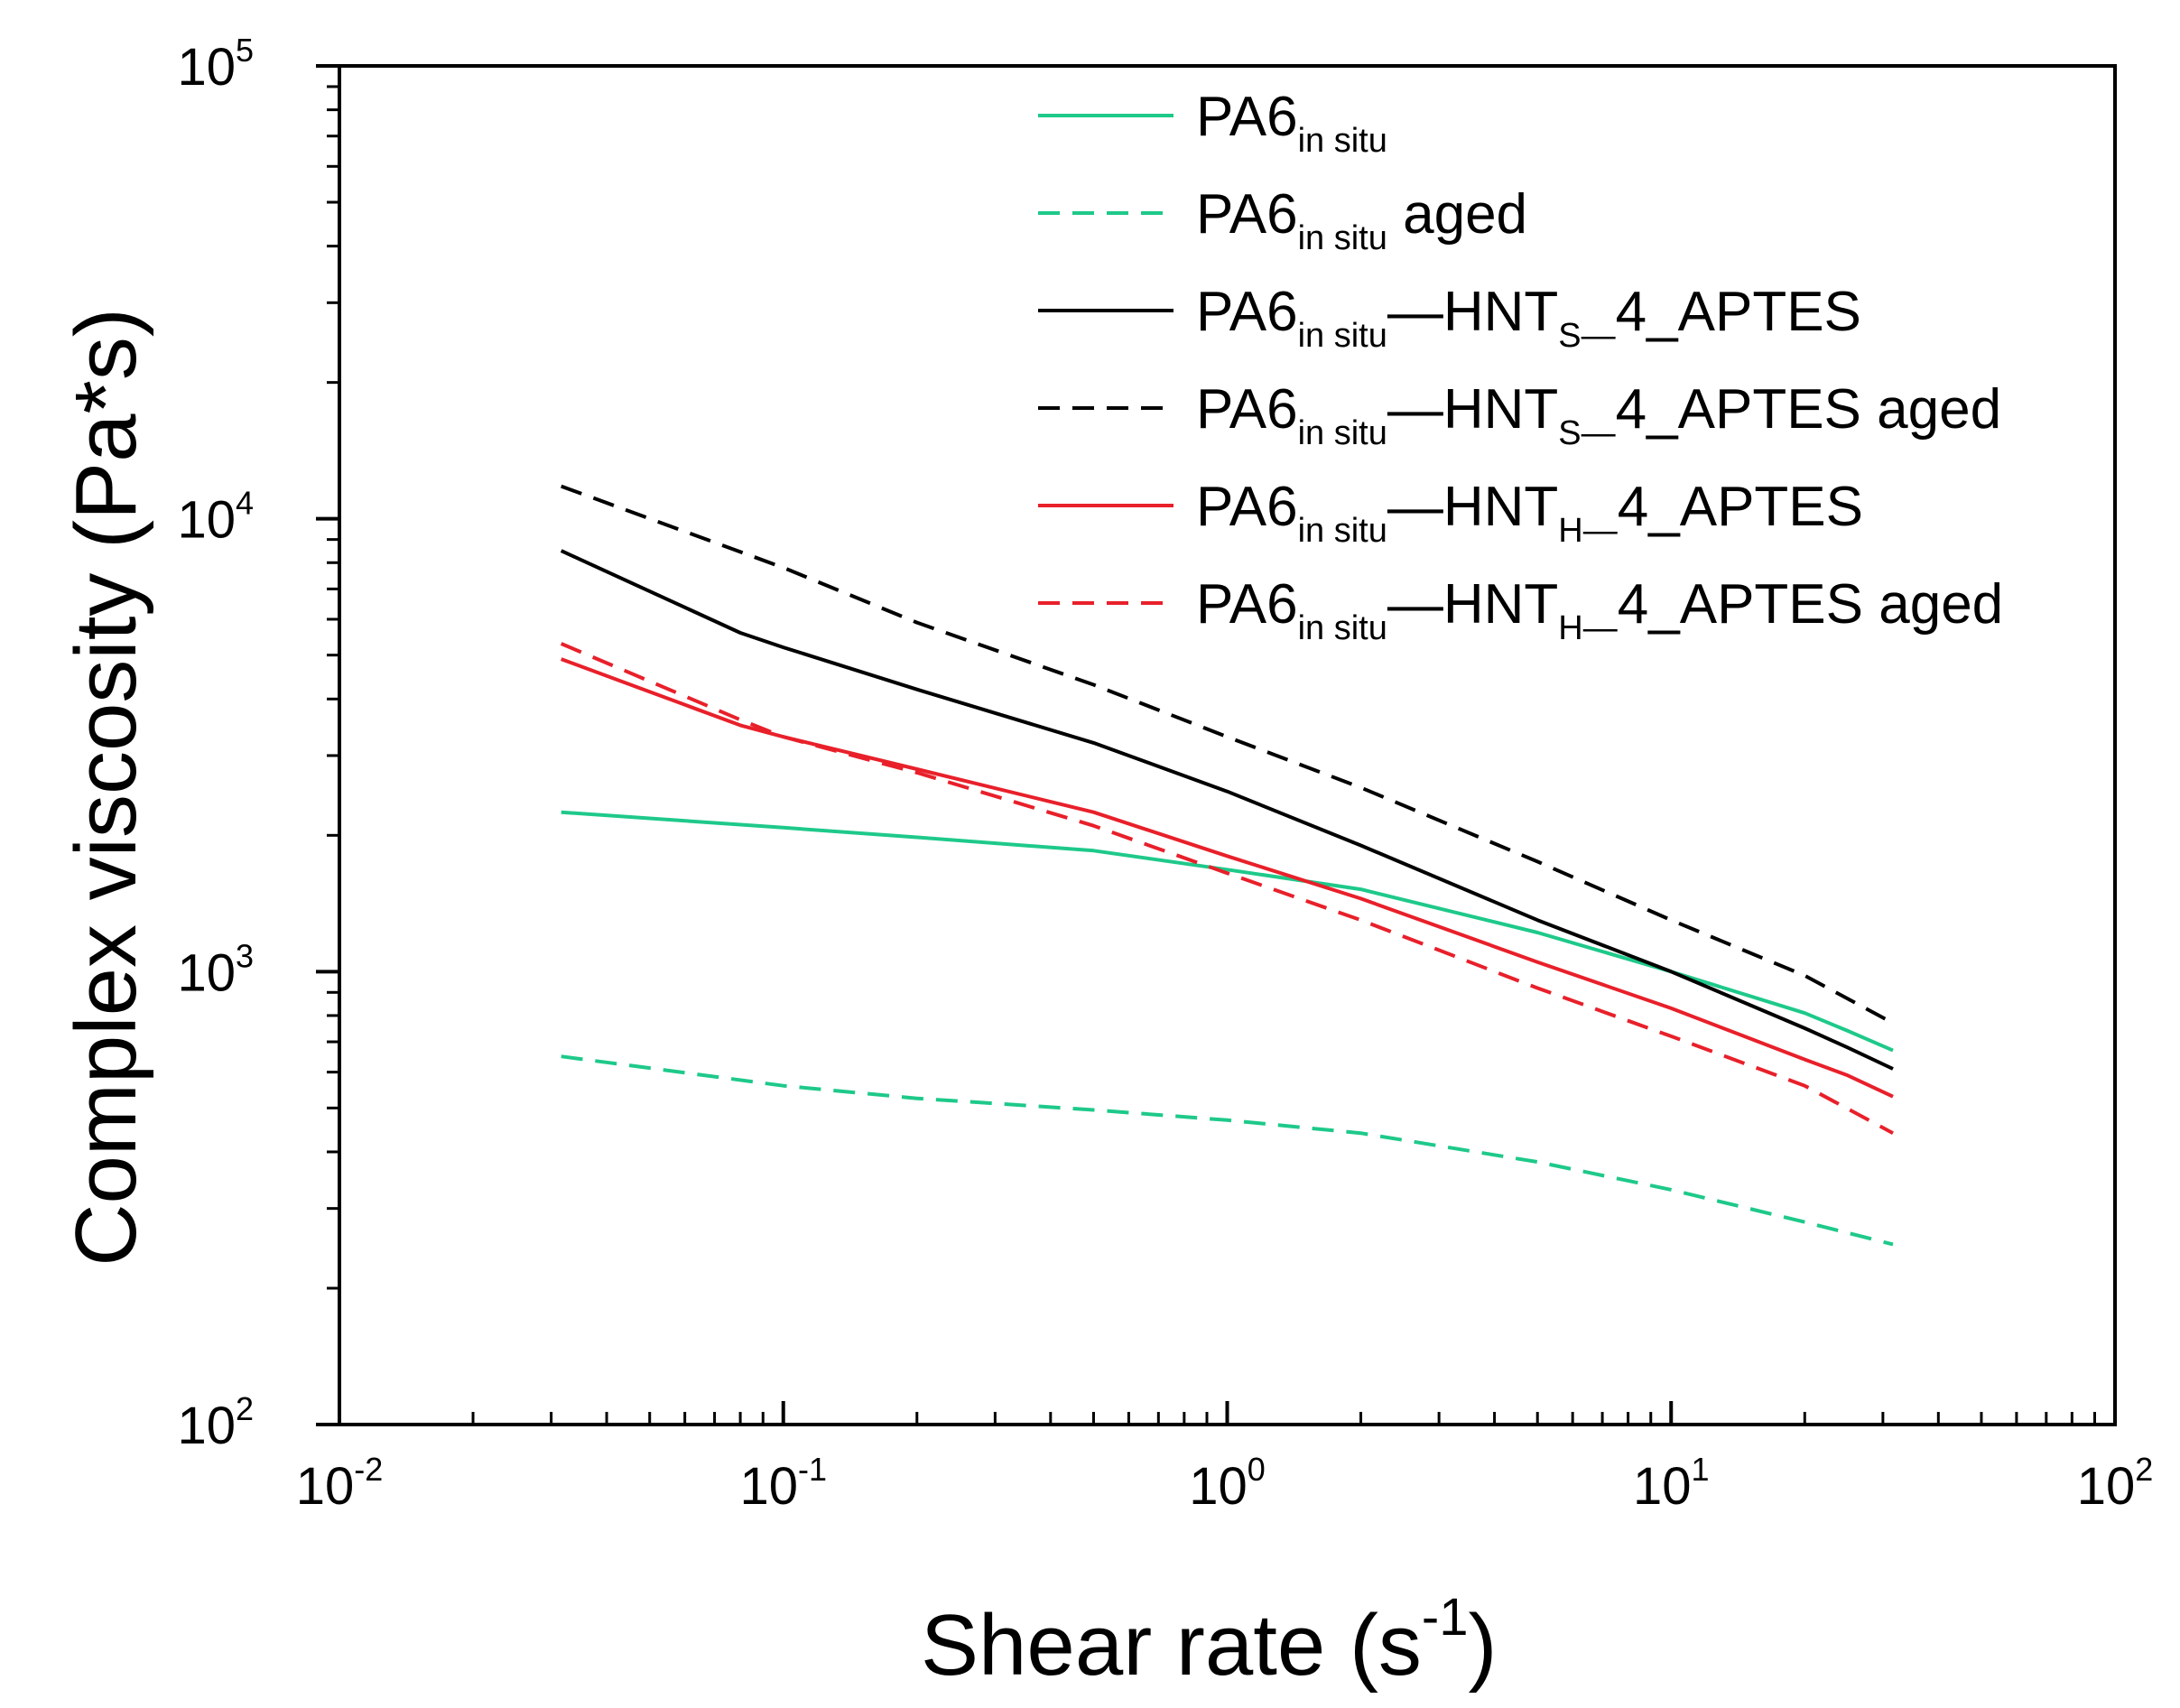 The width and height of the screenshot is (2180, 1708). What do you see at coordinates (245, 955) in the screenshot?
I see `y-tick-exp: 3` at bounding box center [245, 955].